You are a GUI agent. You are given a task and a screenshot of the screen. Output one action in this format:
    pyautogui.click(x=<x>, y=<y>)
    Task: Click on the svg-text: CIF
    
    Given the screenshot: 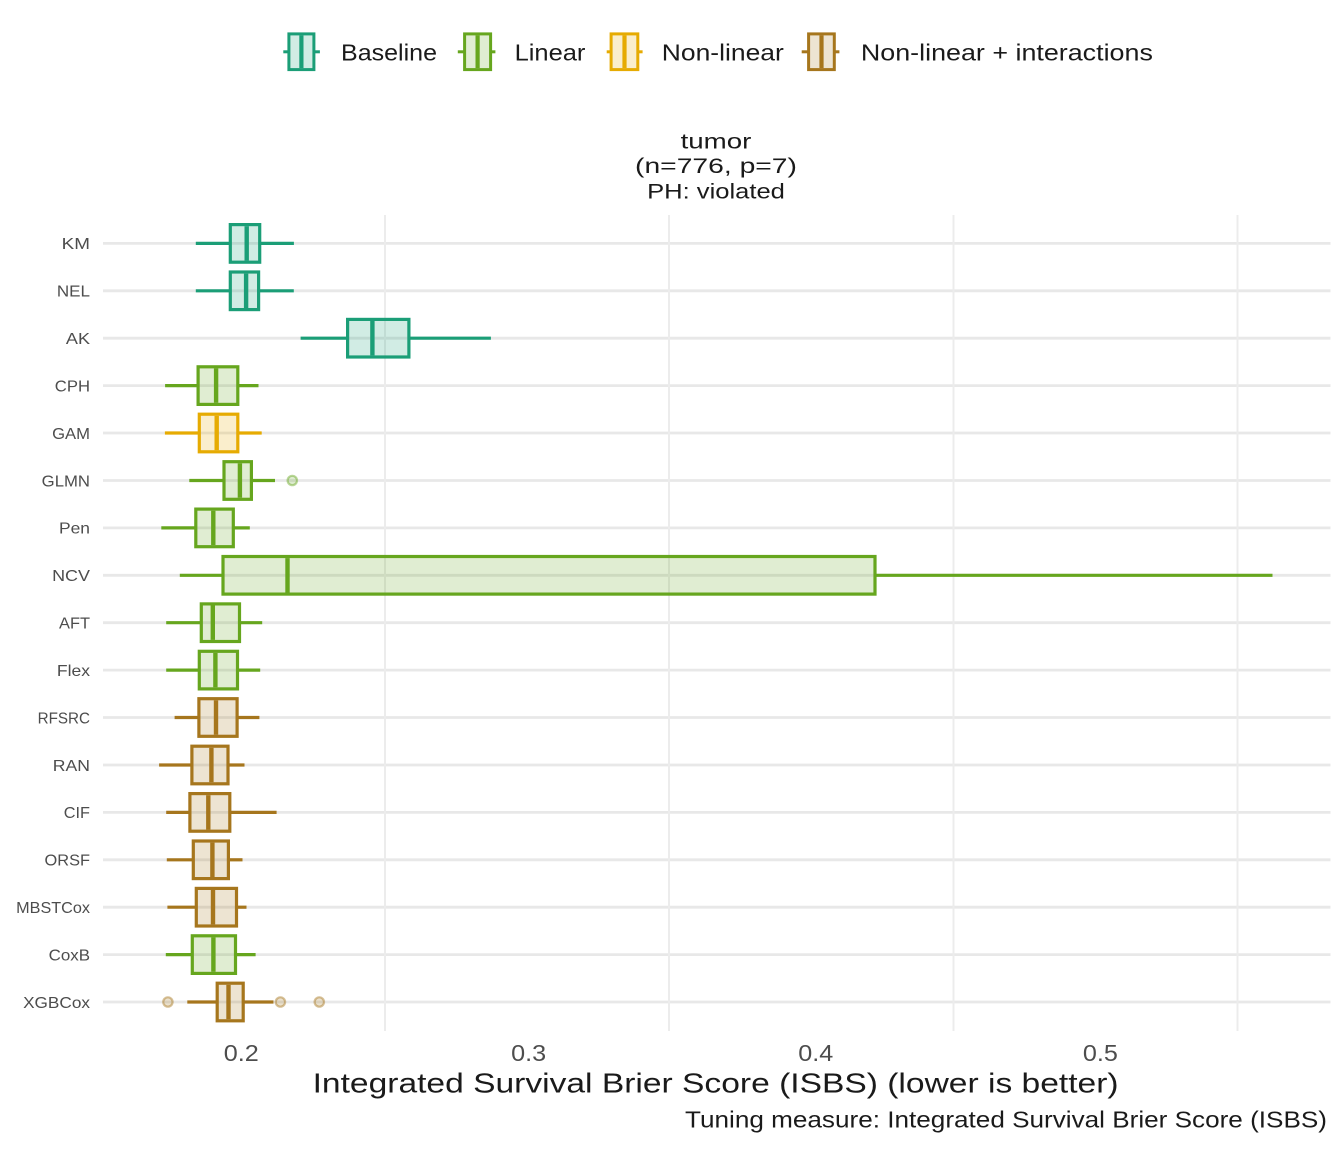 What is the action you would take?
    pyautogui.click(x=77, y=813)
    